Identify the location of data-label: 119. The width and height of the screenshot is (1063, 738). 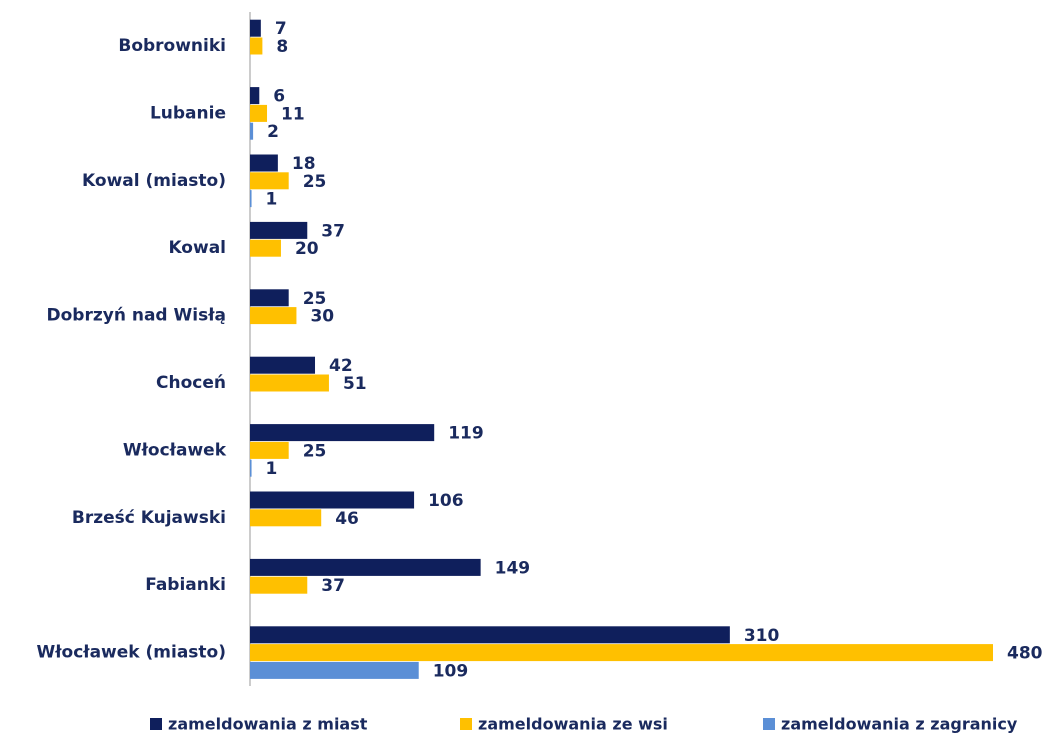
(466, 434).